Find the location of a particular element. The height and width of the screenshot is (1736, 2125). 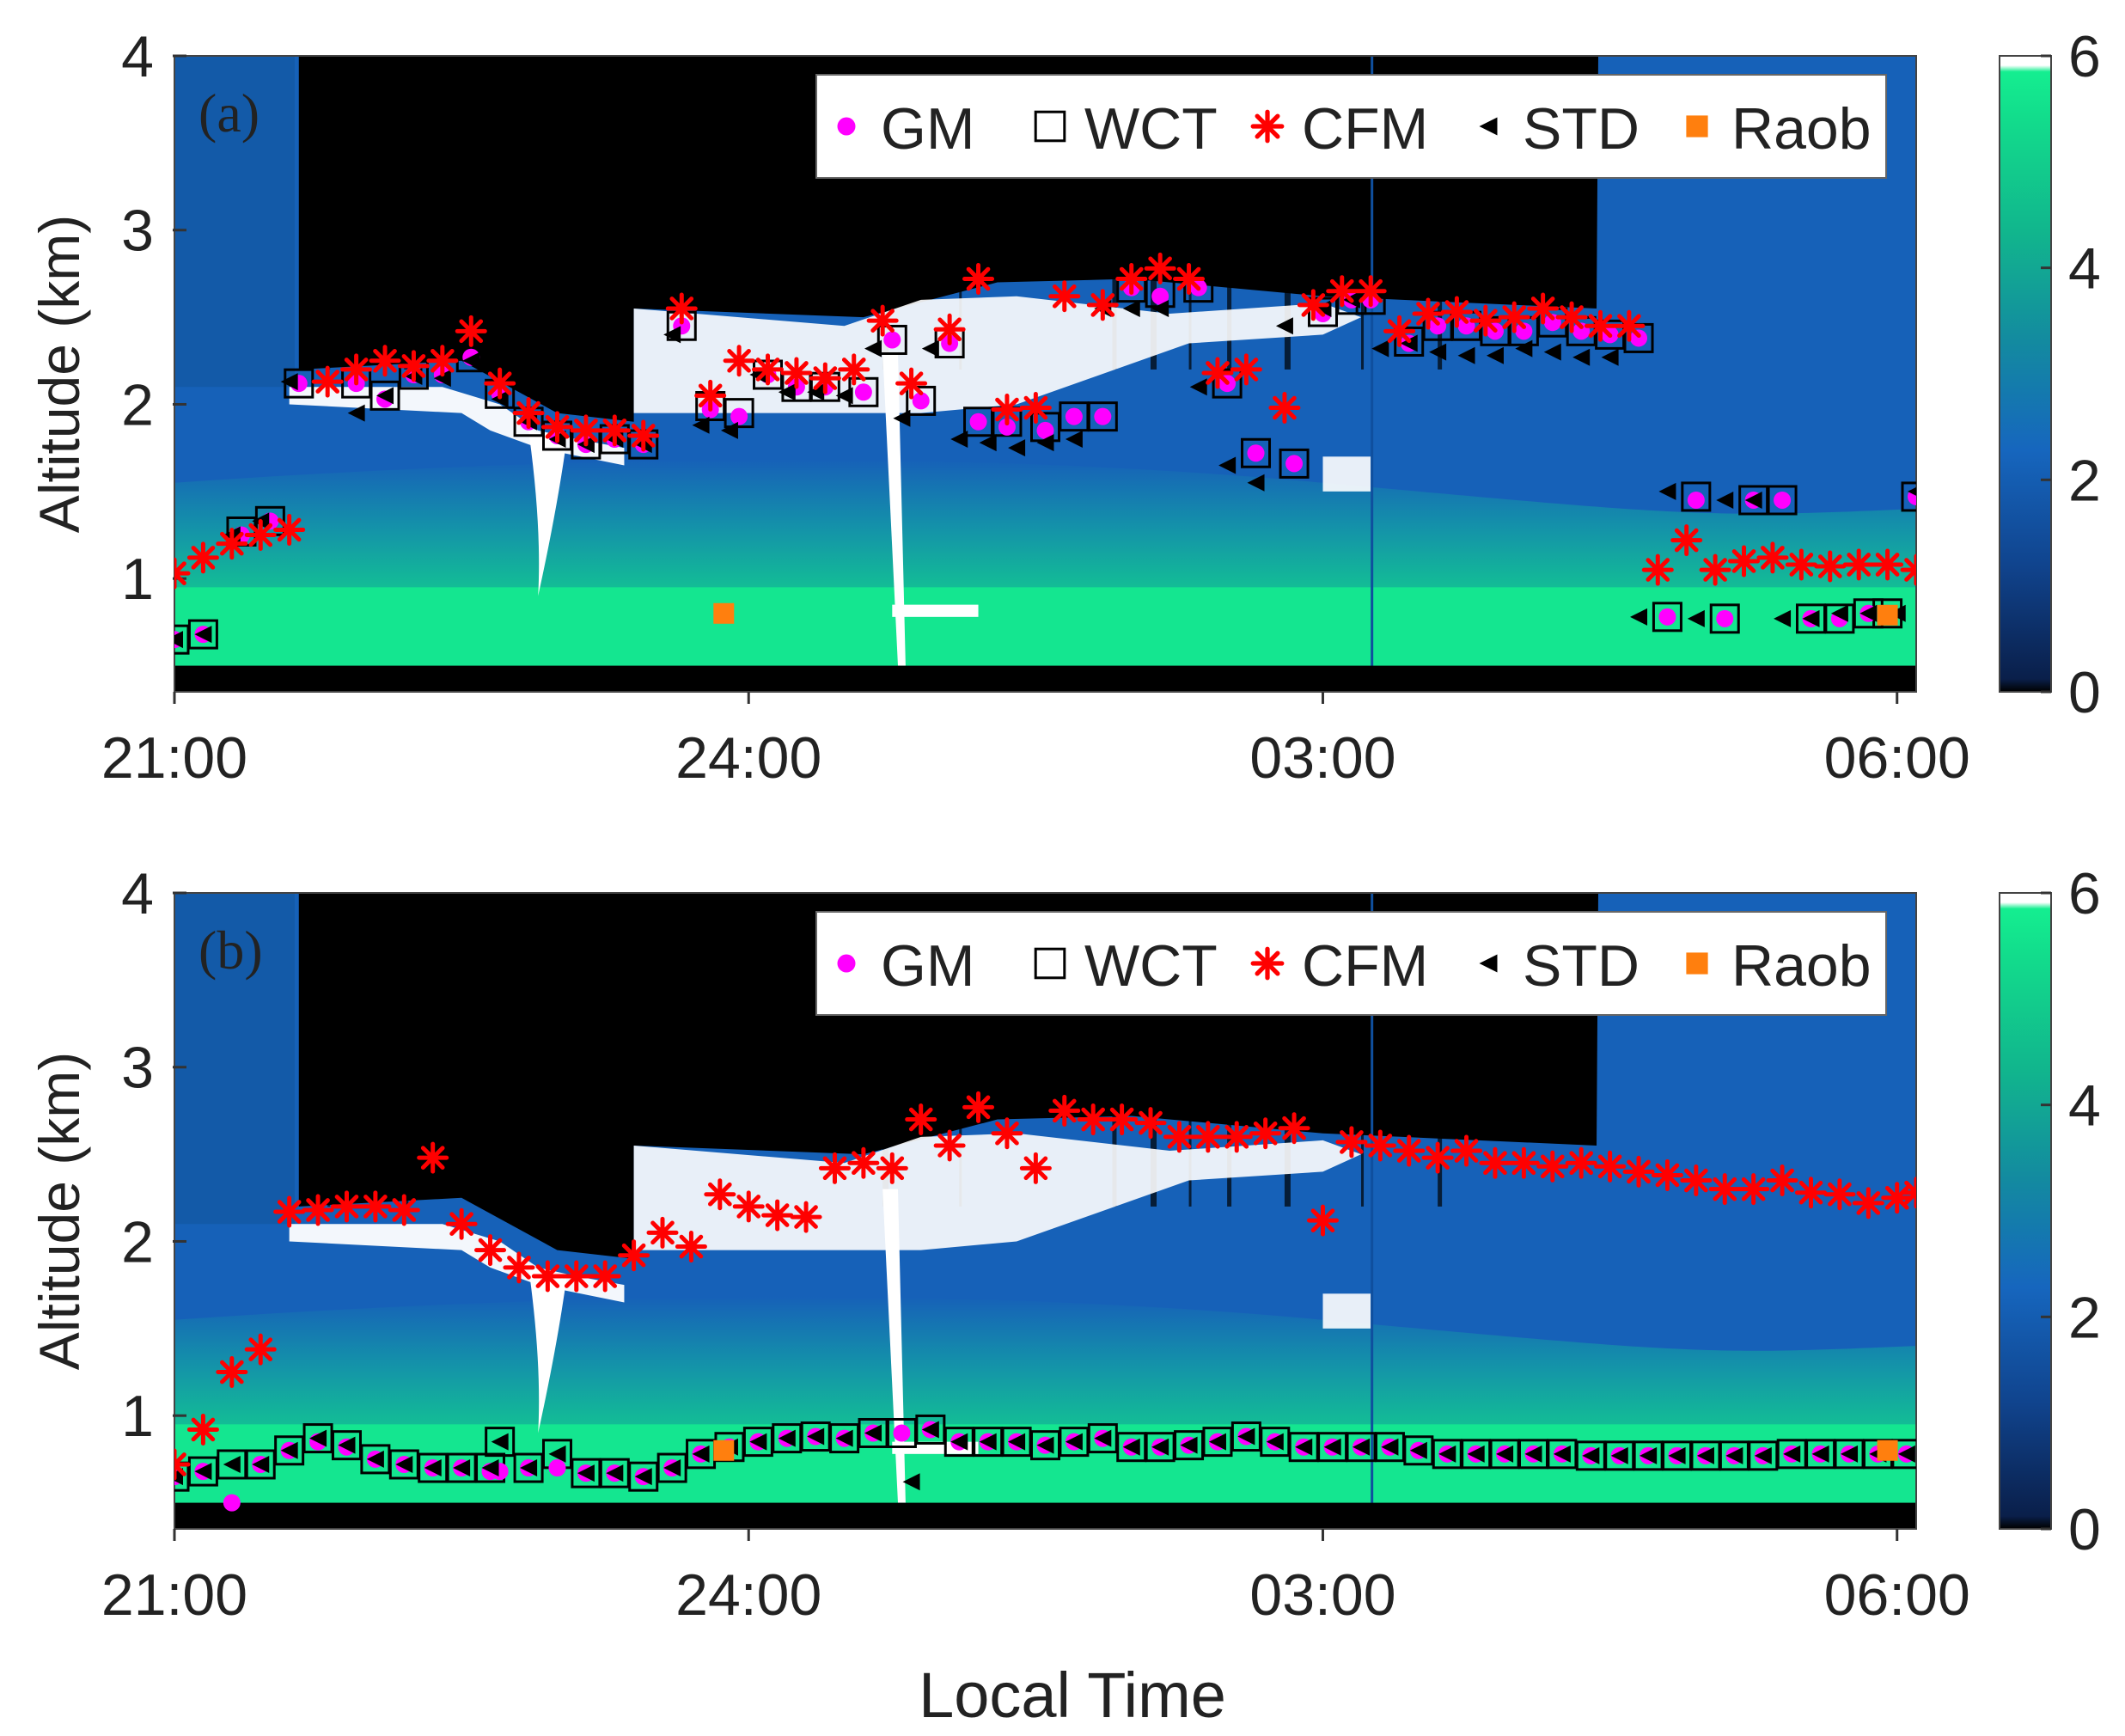

surface-green-band is located at coordinates (1045, 626).